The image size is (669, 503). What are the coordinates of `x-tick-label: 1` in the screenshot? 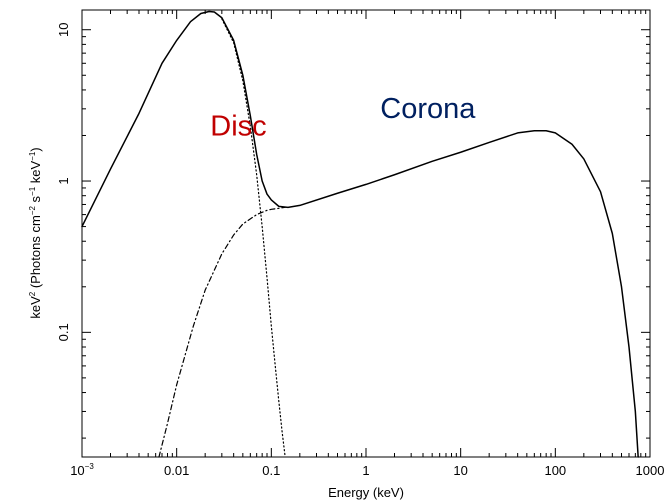 It's located at (365, 470).